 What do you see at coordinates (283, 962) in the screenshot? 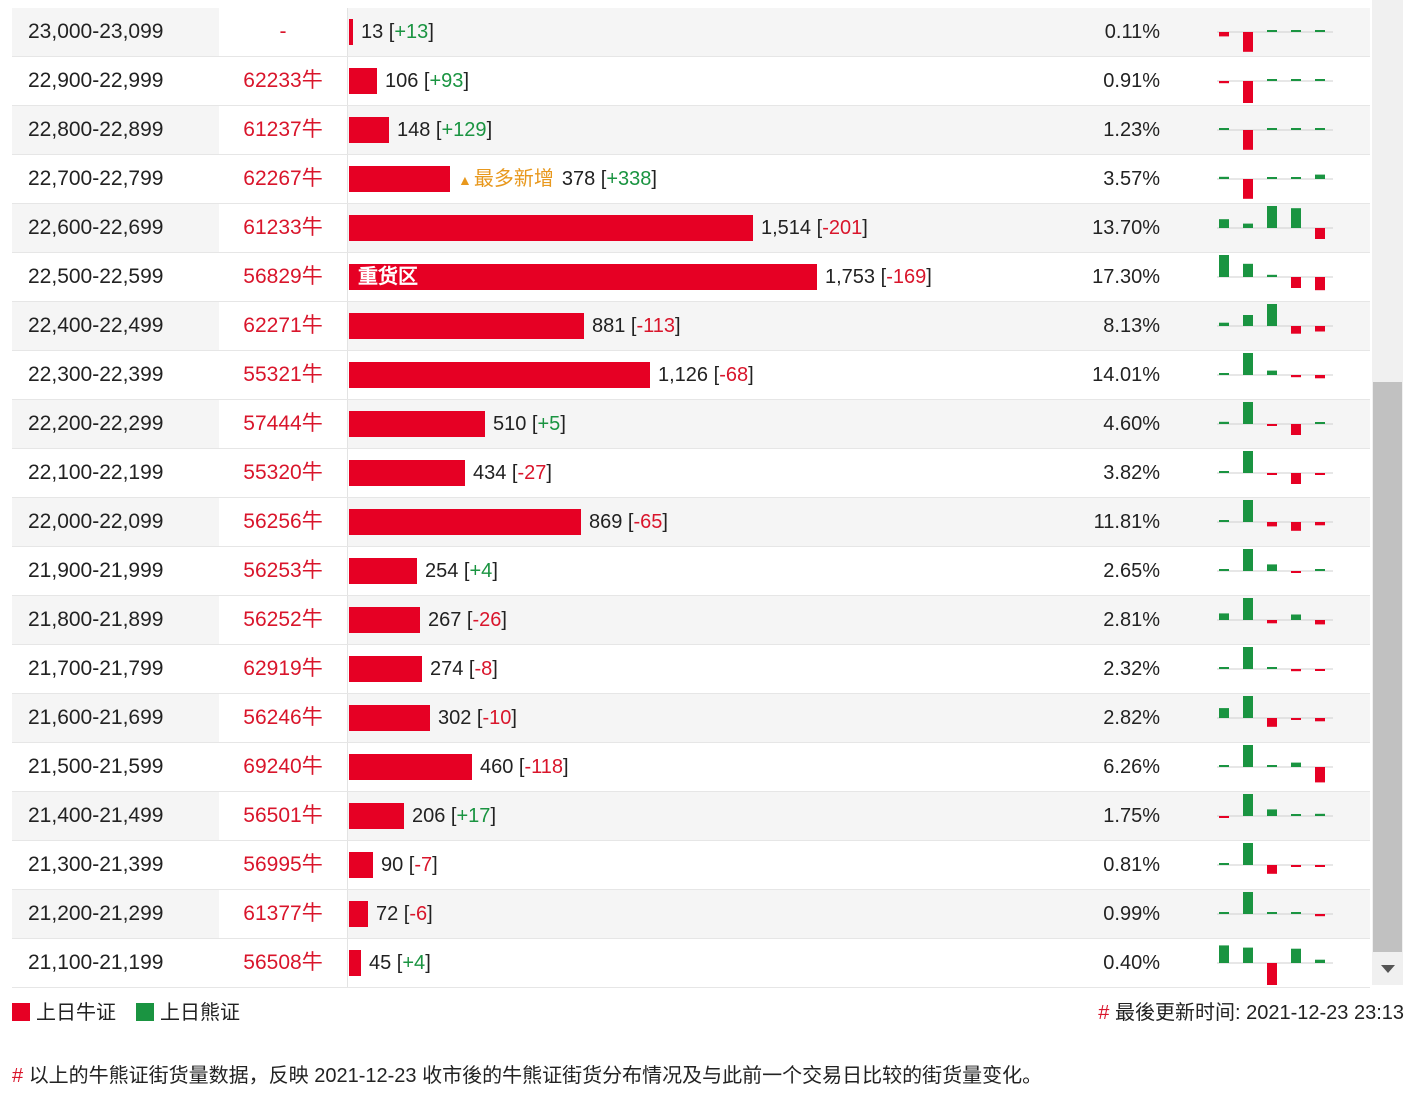
I see `cbbc-code-link: 56508牛` at bounding box center [283, 962].